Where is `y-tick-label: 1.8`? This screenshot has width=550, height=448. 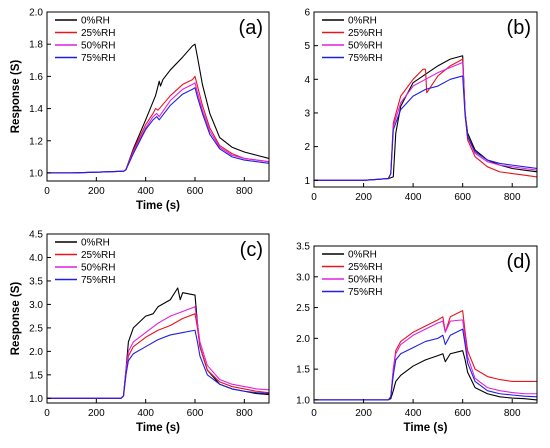 y-tick-label: 1.8 is located at coordinates (36, 45).